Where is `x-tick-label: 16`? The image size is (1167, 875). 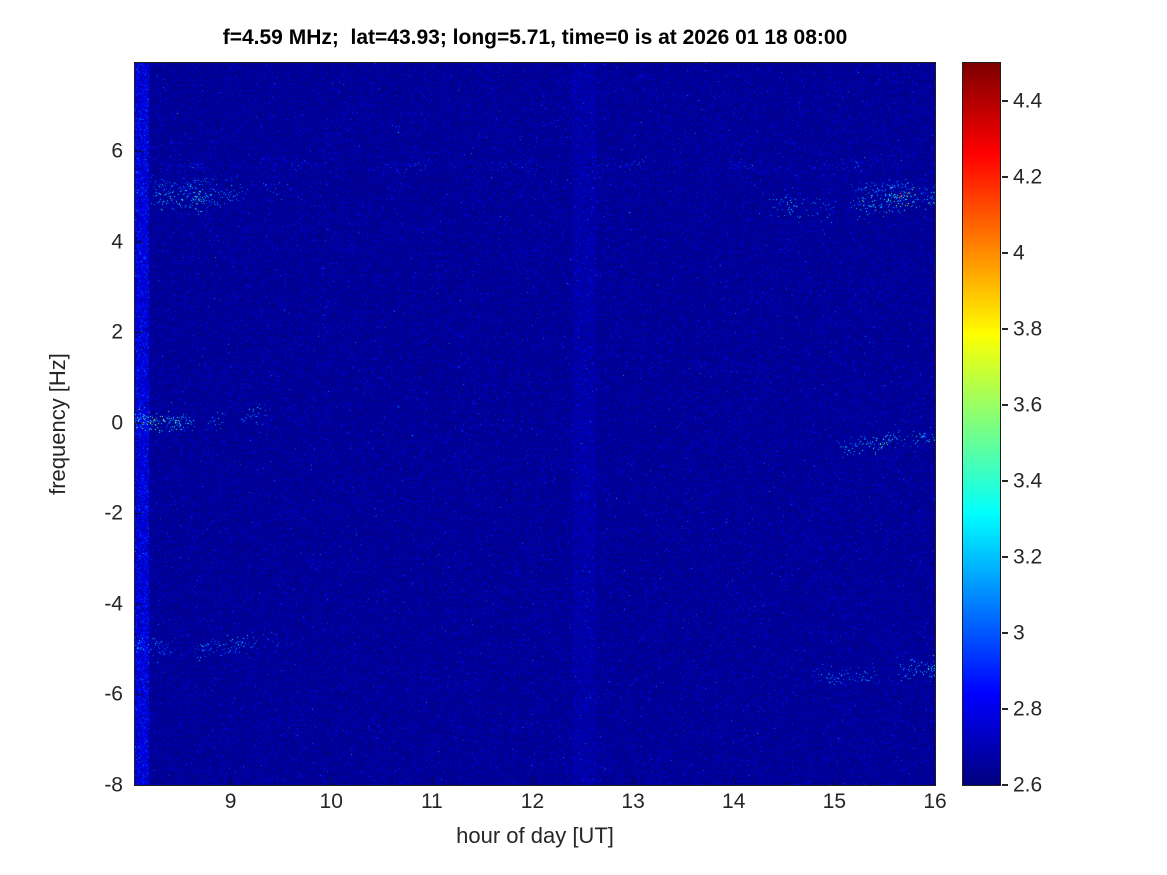 x-tick-label: 16 is located at coordinates (935, 801).